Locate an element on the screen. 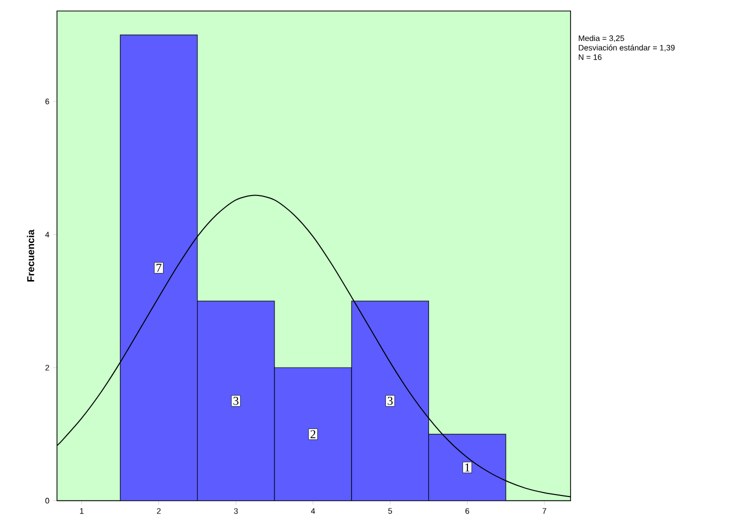 This screenshot has height=523, width=743. y-axis-title: Frecuencia is located at coordinates (30, 255).